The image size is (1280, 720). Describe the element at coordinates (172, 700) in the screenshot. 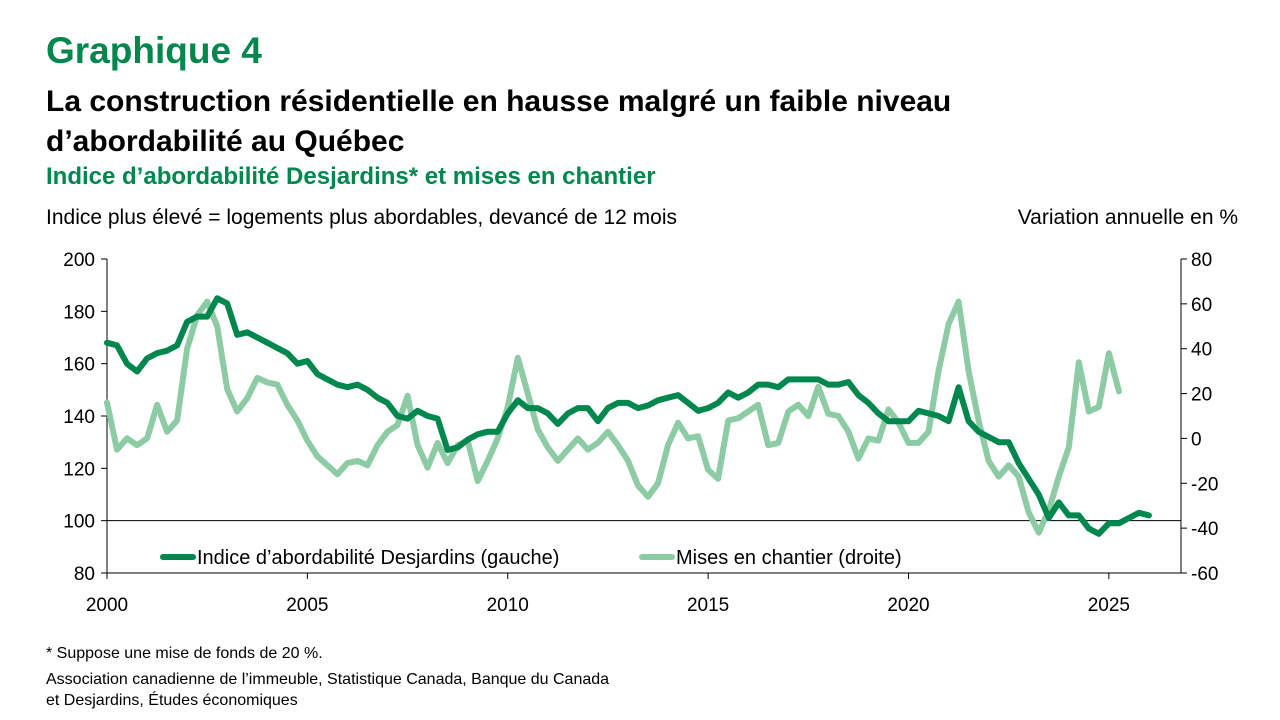

I see `source-line-2: et Desjardins, Études économiques` at that location.